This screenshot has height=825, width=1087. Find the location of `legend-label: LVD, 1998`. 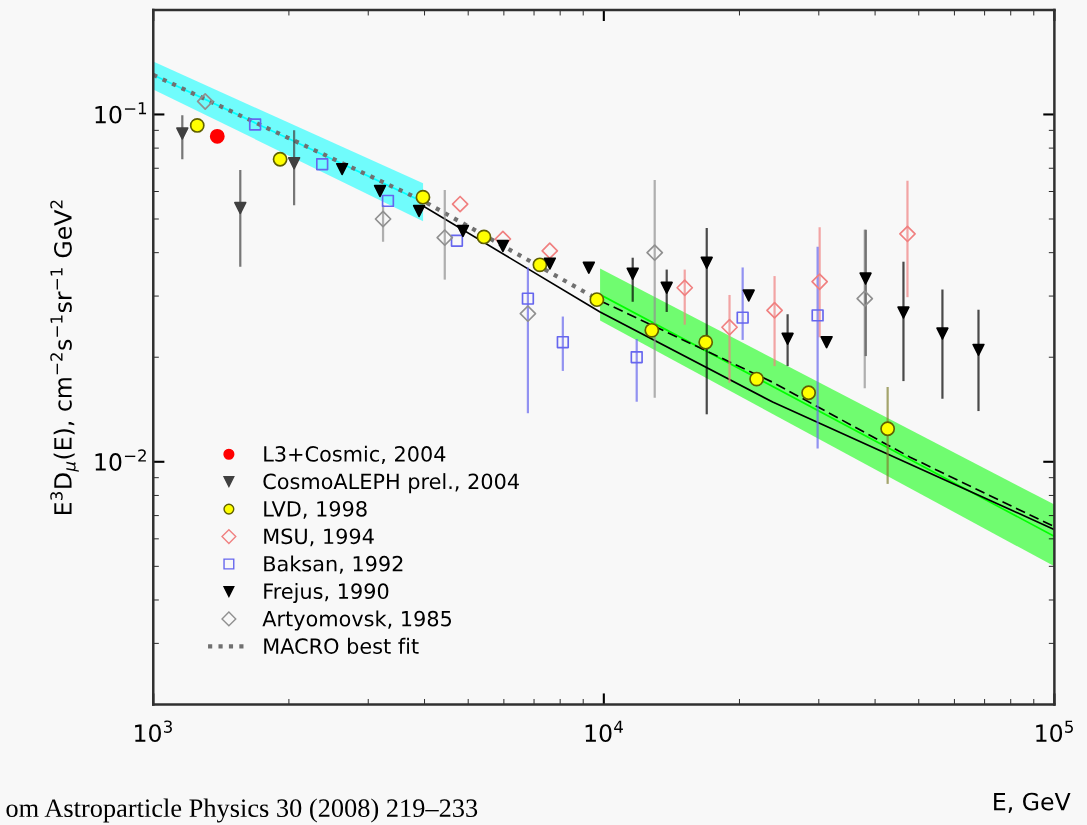

legend-label: LVD, 1998 is located at coordinates (315, 509).